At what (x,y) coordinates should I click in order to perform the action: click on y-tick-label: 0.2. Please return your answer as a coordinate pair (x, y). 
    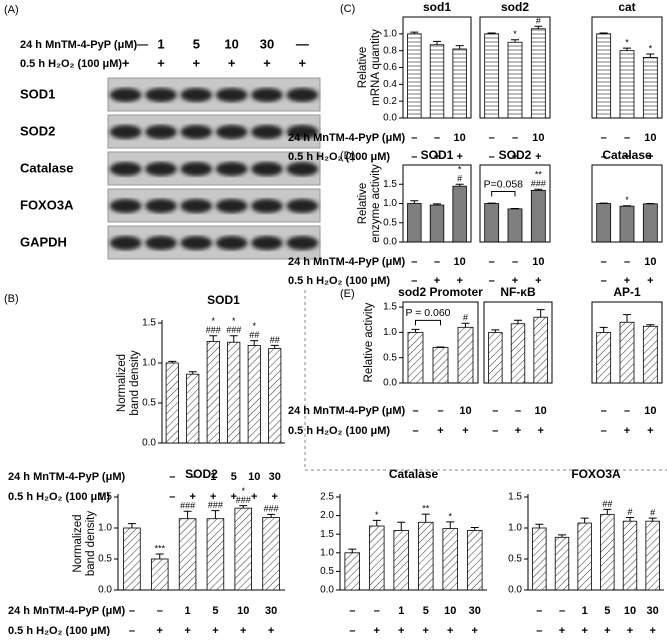
    Looking at the image, I should click on (390, 101).